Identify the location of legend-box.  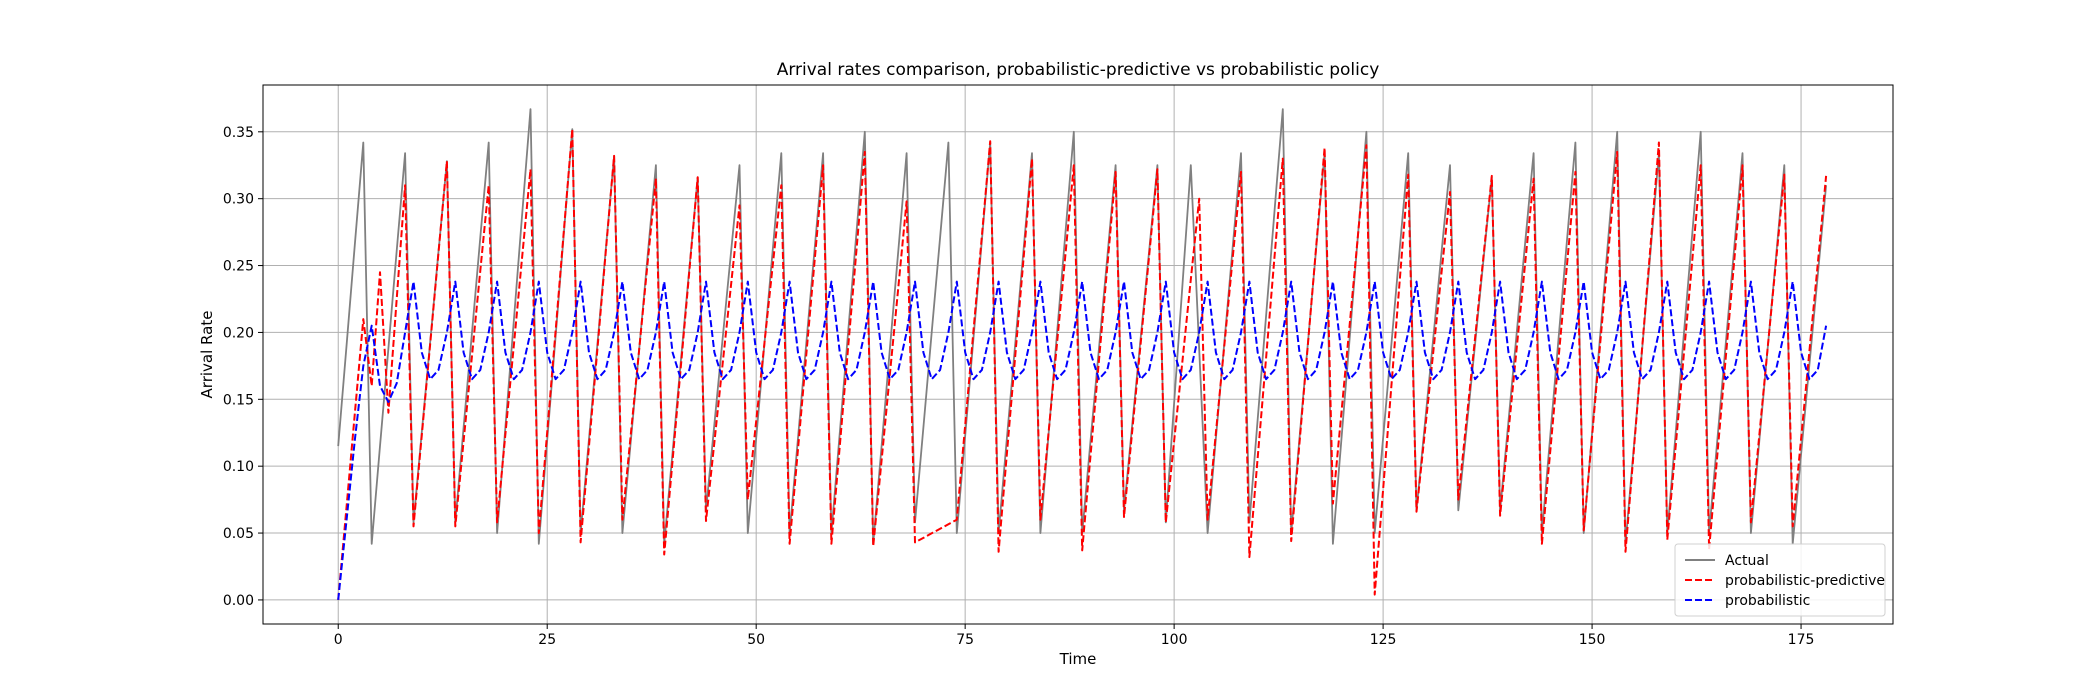
(1780, 580).